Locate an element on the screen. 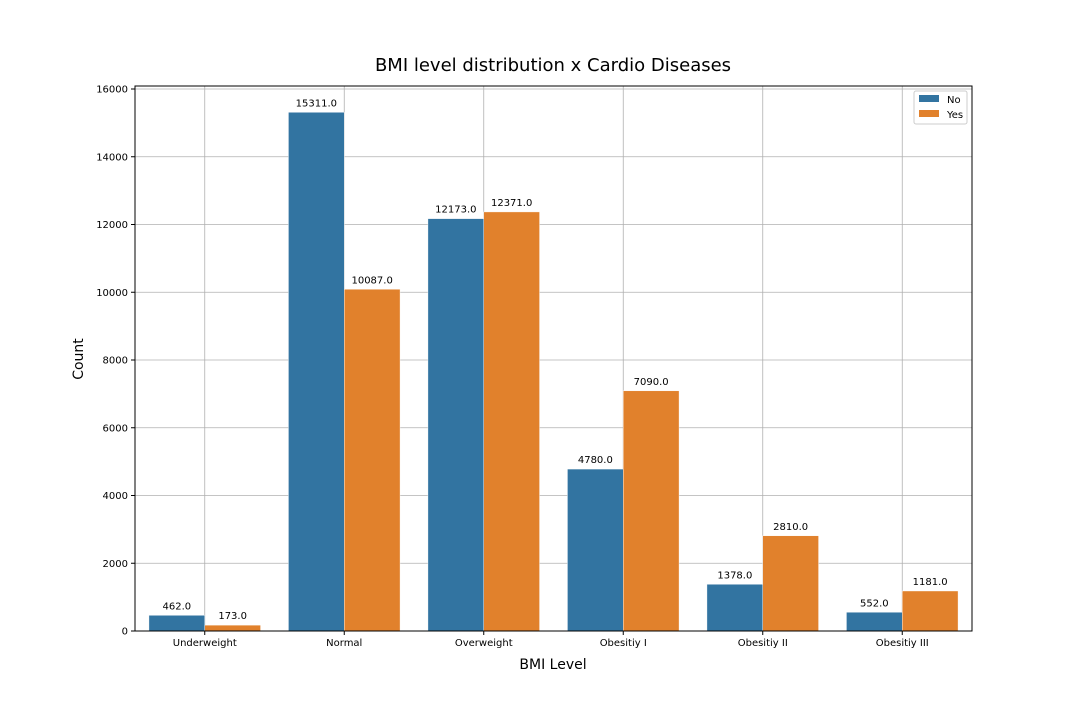 This screenshot has height=720, width=1080. y-tick-label: 4000 is located at coordinates (115, 496).